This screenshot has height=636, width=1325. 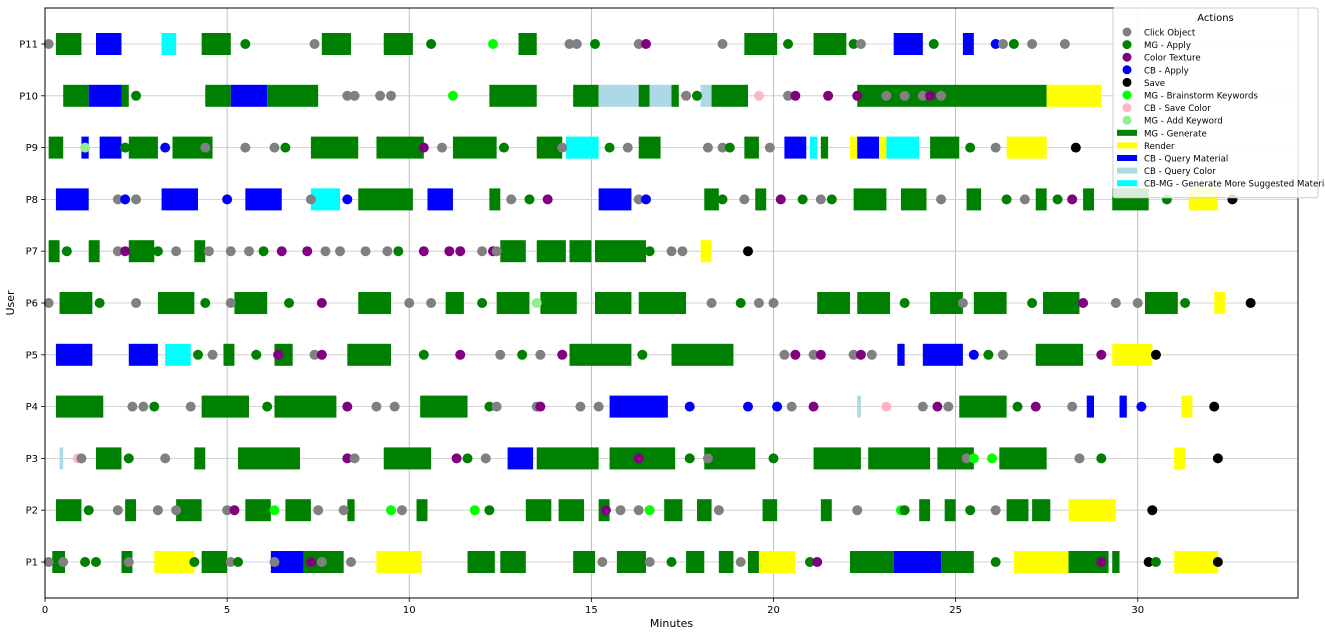 I want to click on bar-query-col, so click(x=706, y=95).